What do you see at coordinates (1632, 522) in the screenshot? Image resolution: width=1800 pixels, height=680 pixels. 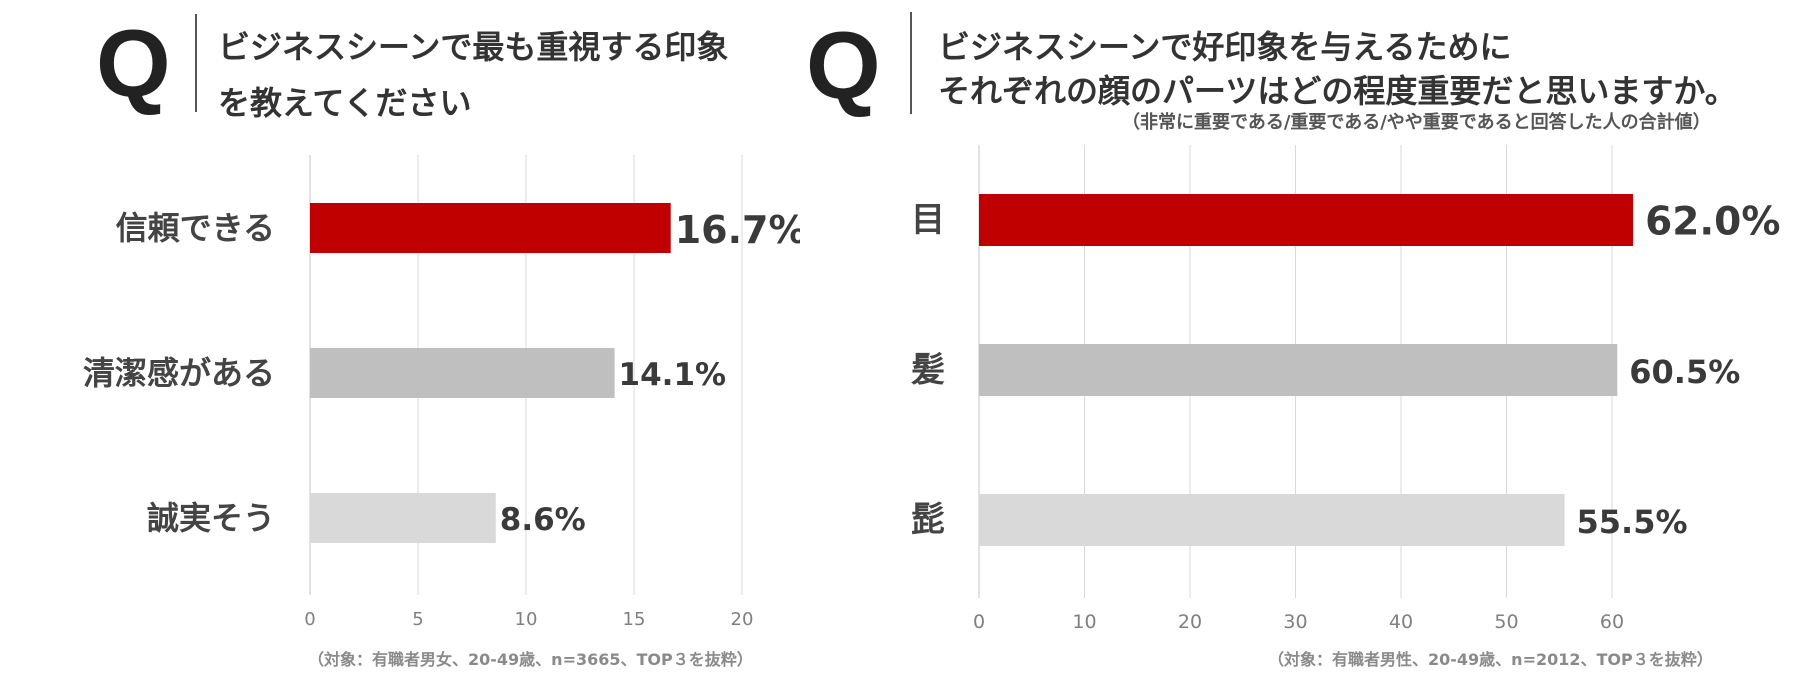 I see `value-label: 55.5%` at bounding box center [1632, 522].